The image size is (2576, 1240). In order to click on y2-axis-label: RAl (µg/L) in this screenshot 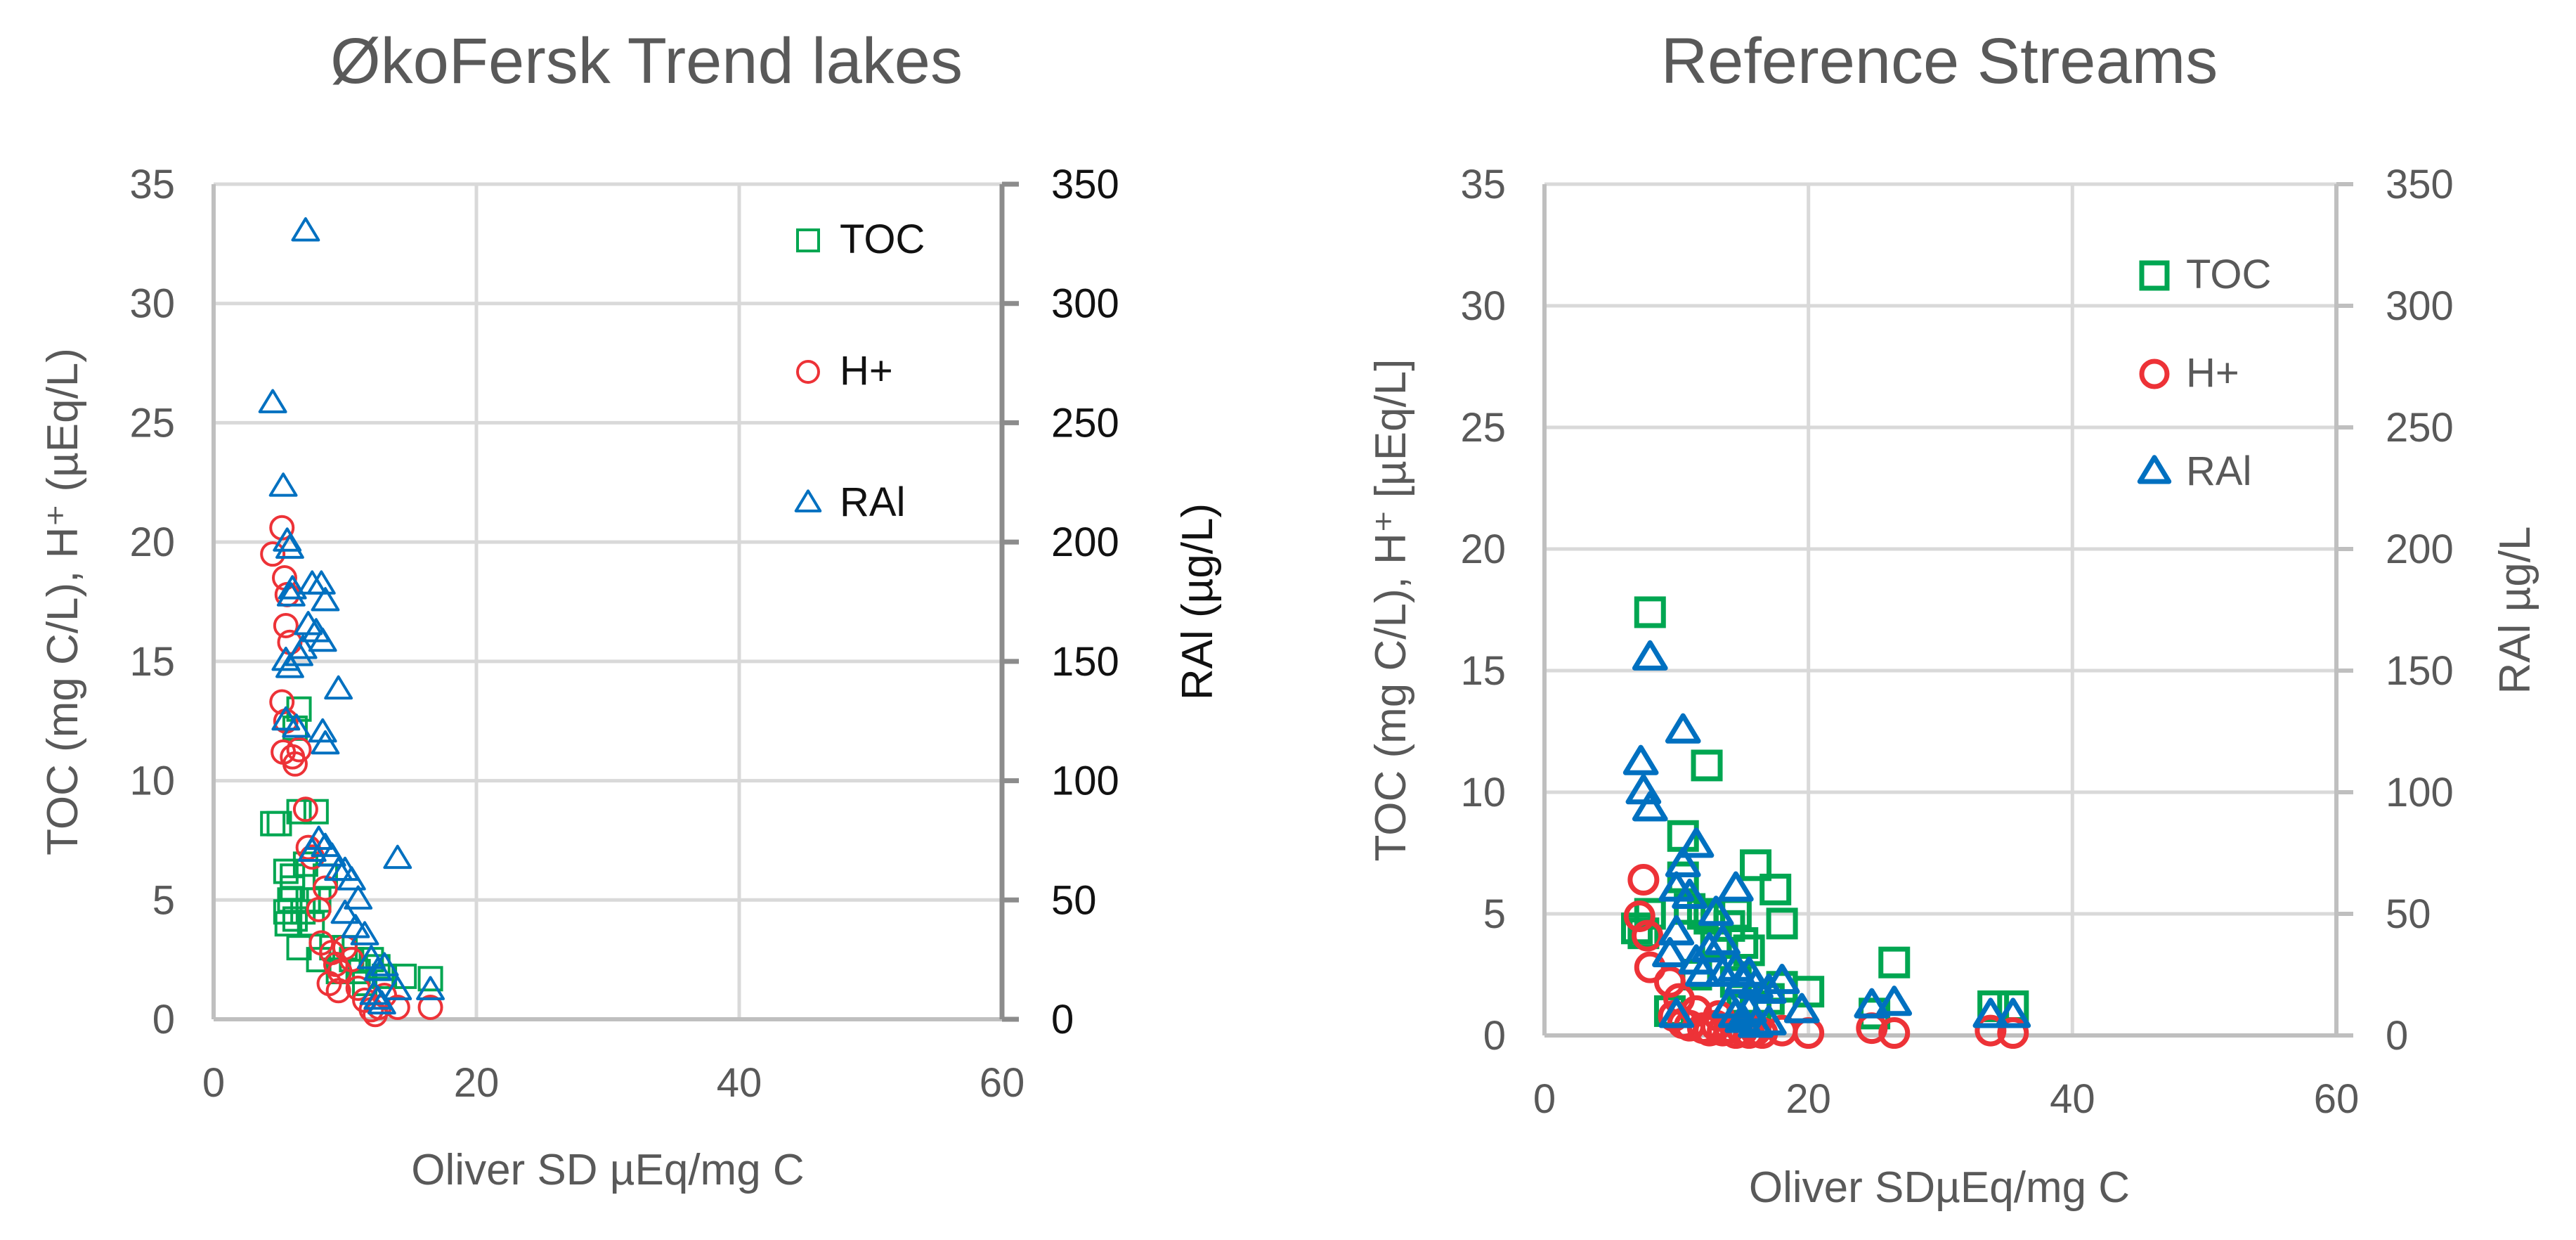, I will do `click(1197, 602)`.